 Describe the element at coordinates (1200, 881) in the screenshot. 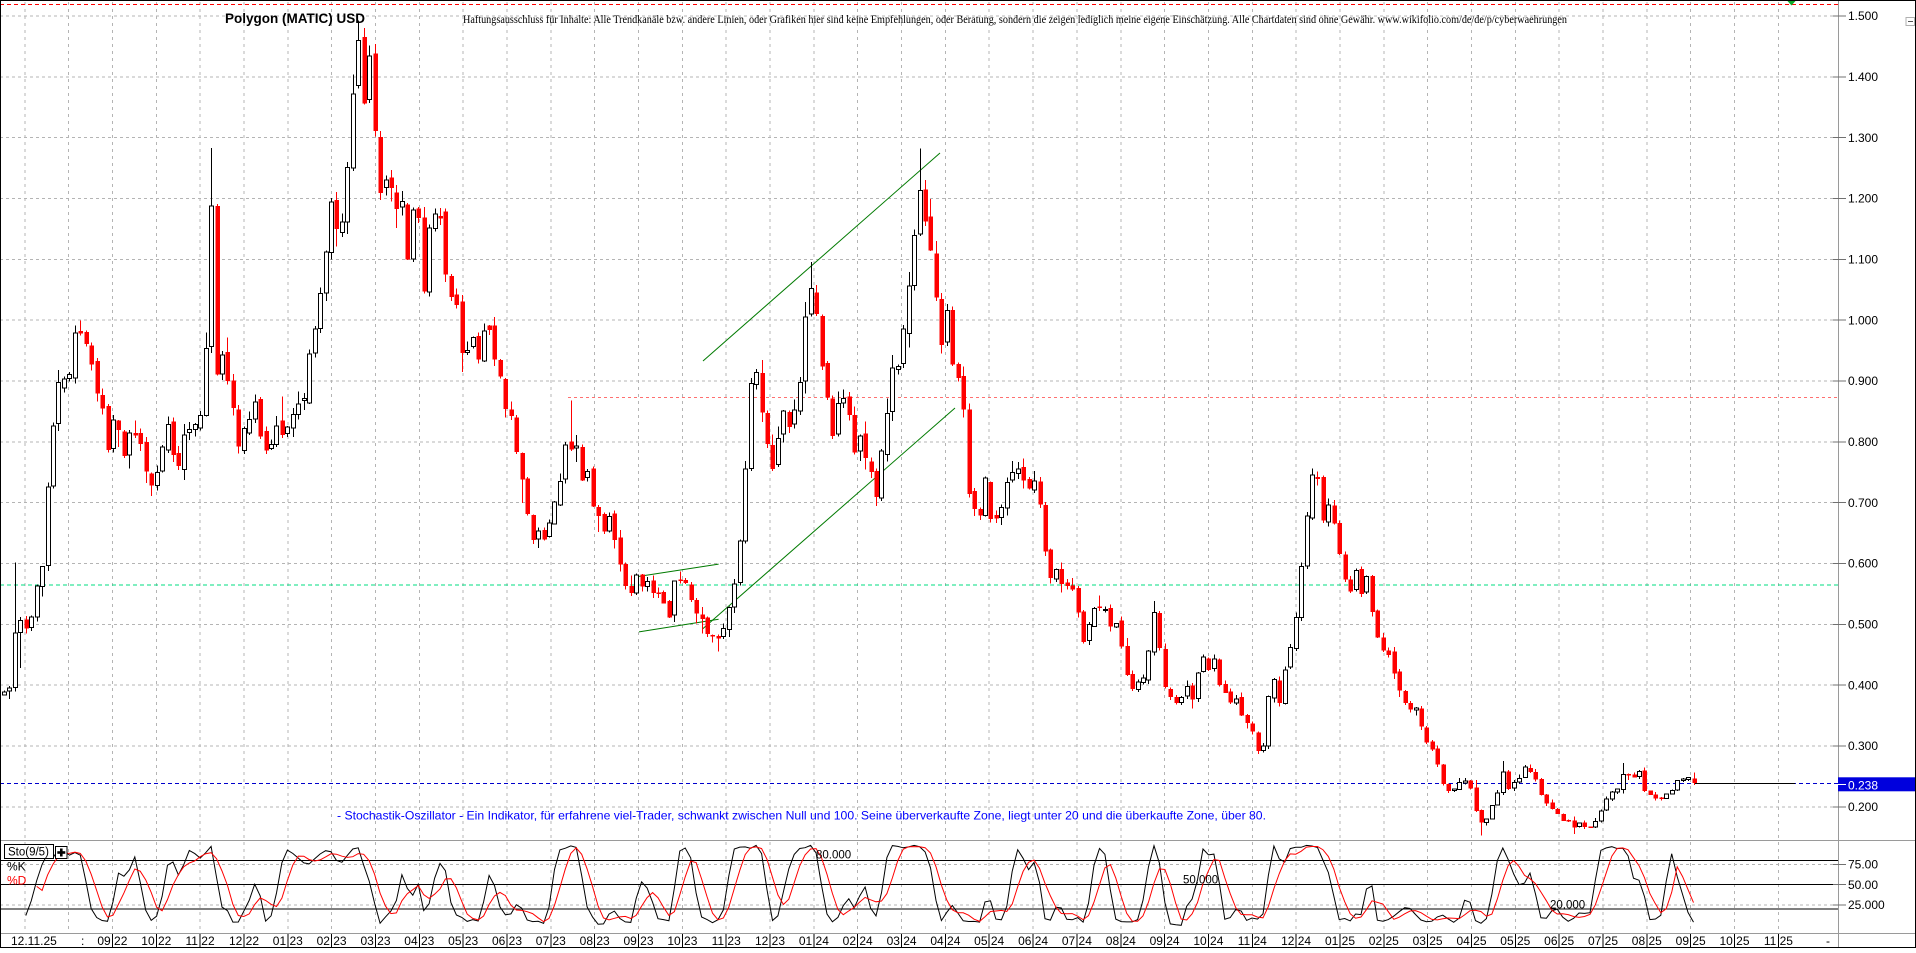

I see `svg-text: 50.000` at that location.